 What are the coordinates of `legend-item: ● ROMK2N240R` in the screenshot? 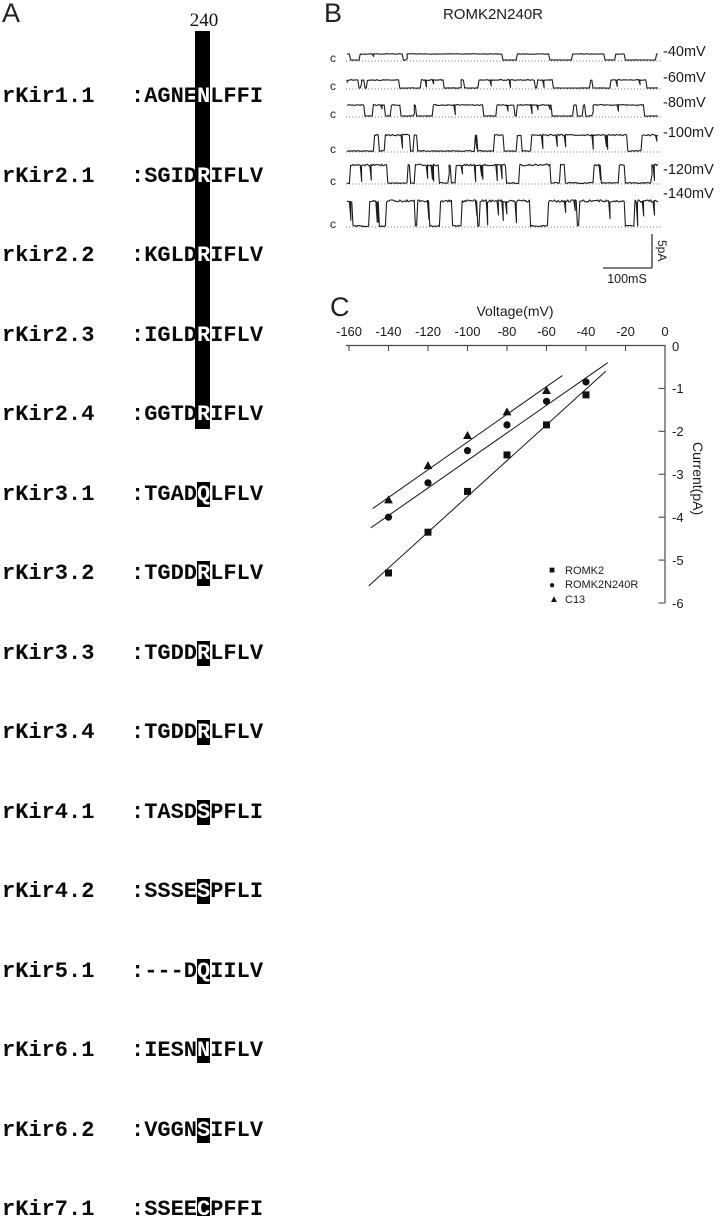 It's located at (593, 586).